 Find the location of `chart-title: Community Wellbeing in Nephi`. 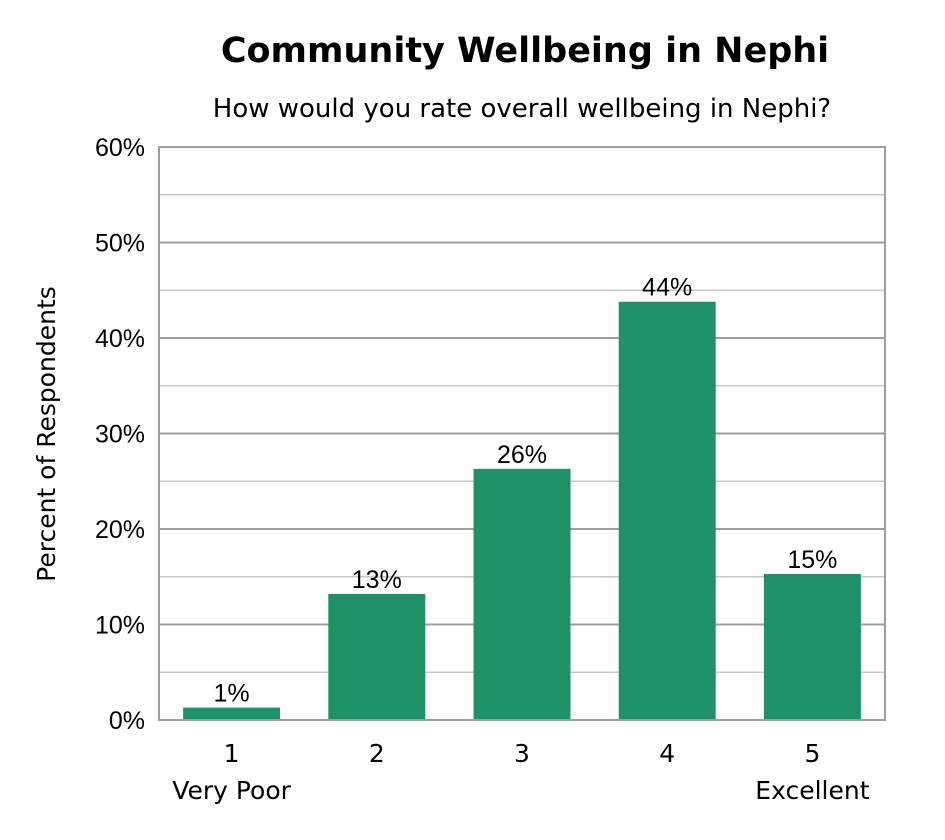

chart-title: Community Wellbeing in Nephi is located at coordinates (525, 51).